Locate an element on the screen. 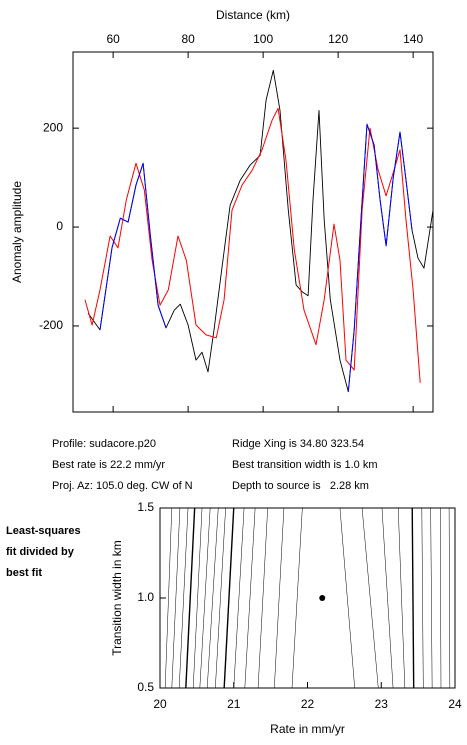 This screenshot has height=745, width=467. y-tick-label: 0 is located at coordinates (59, 226).